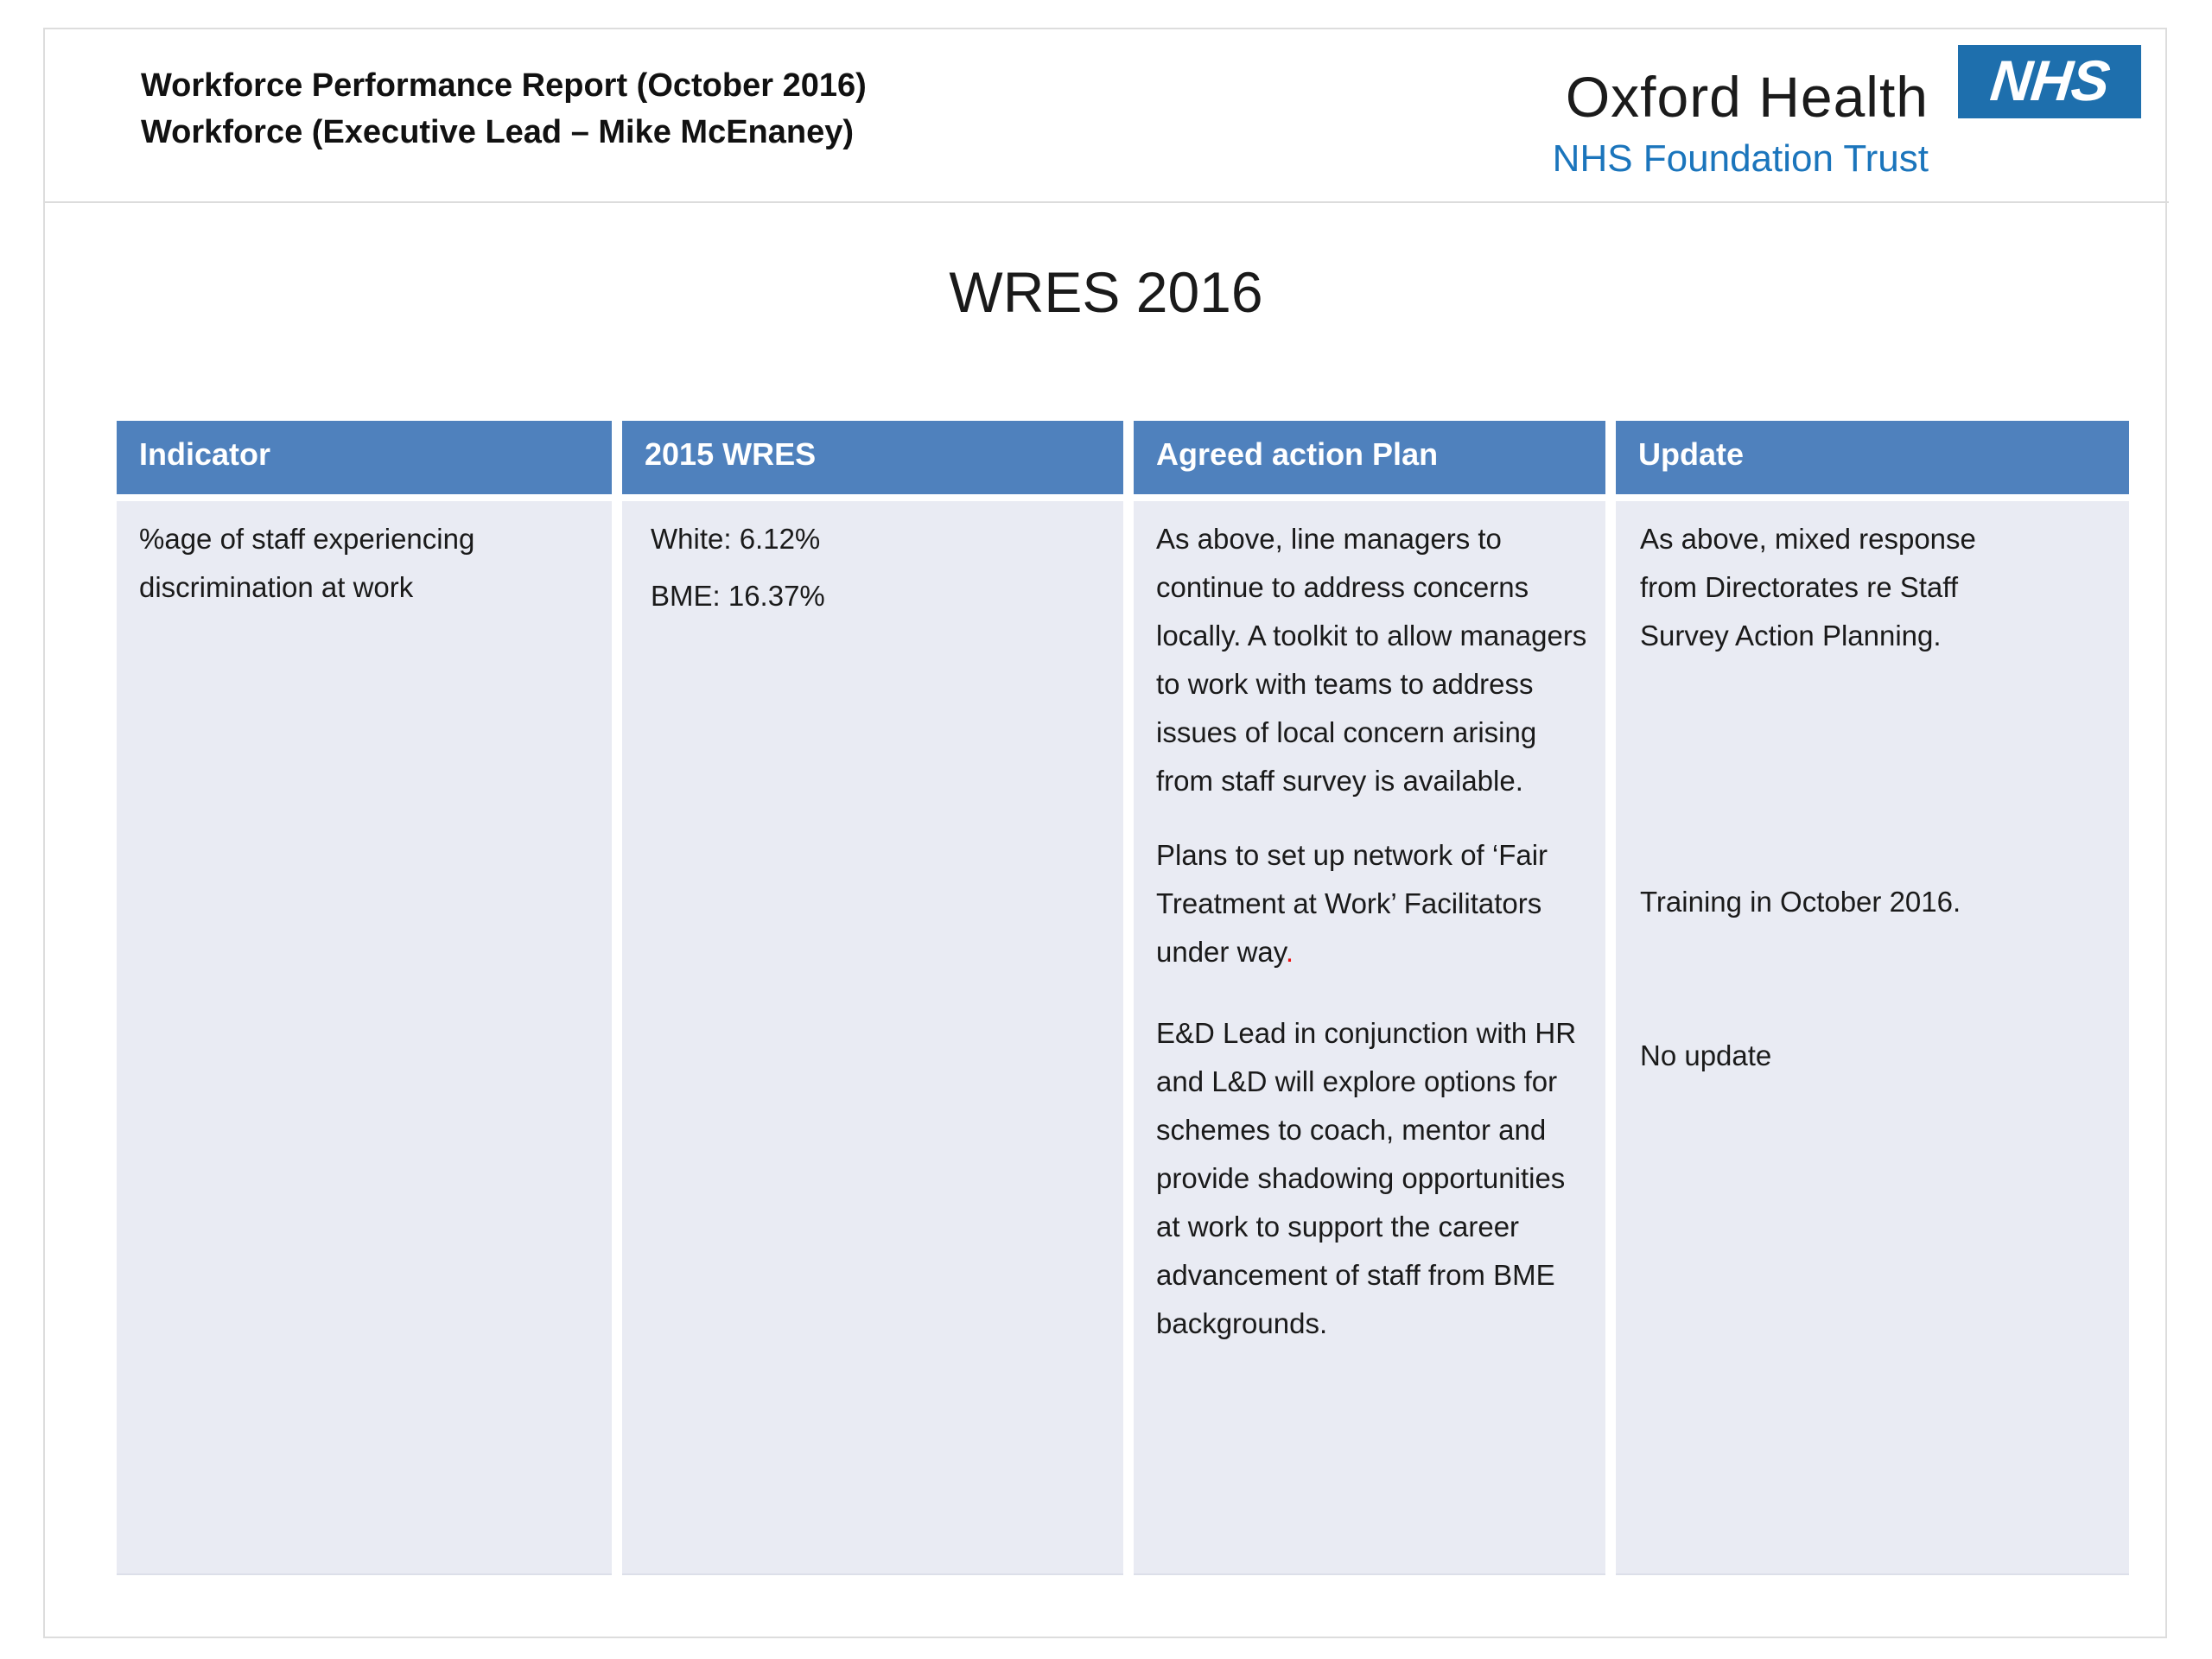 The image size is (2212, 1659). Describe the element at coordinates (1873, 457) in the screenshot. I see `column-header-update: Update` at that location.